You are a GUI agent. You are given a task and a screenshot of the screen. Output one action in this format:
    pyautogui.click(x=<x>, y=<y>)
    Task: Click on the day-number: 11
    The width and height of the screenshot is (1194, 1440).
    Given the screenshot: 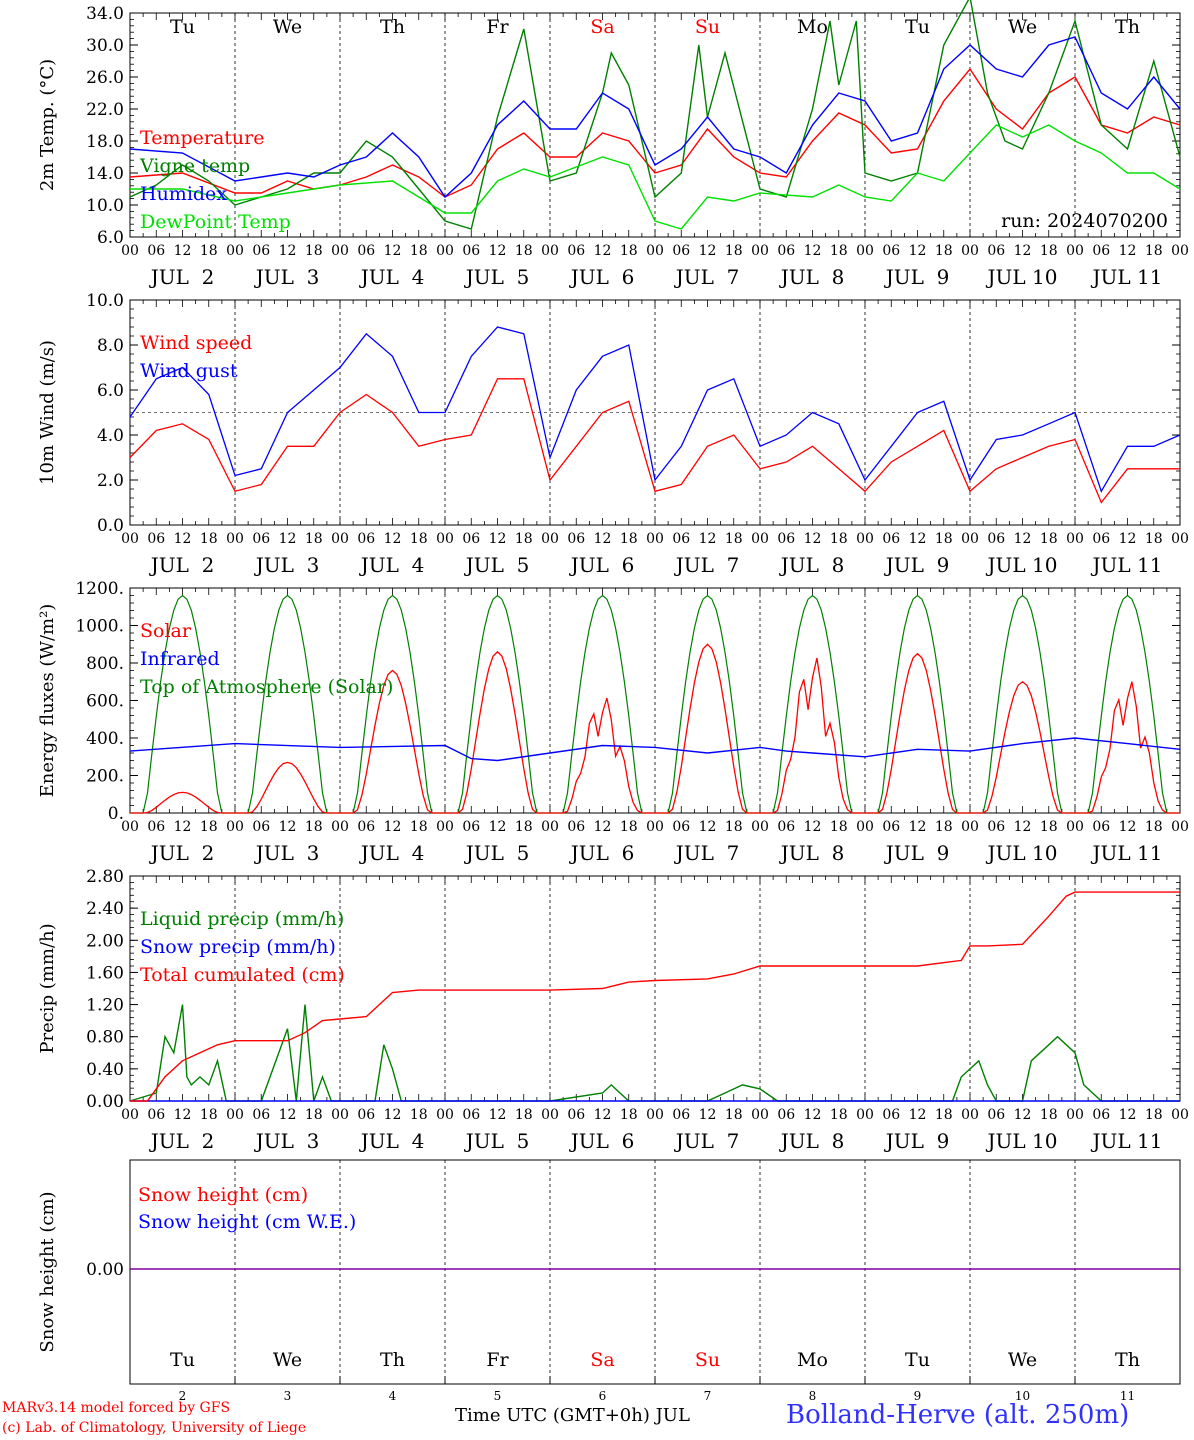 What is the action you would take?
    pyautogui.click(x=1127, y=1396)
    